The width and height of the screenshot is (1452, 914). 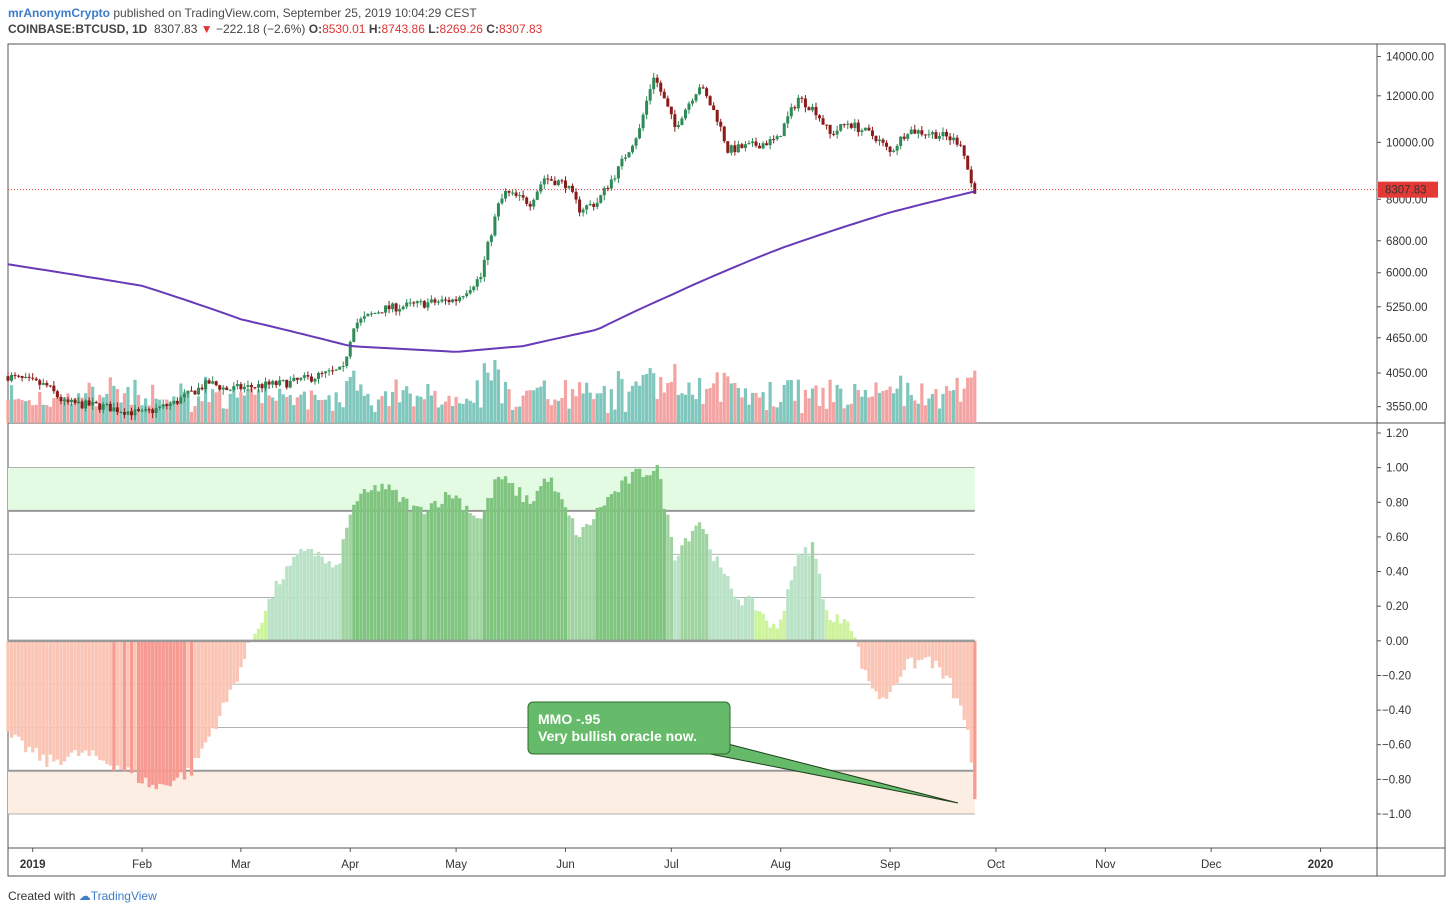 What do you see at coordinates (59, 13) in the screenshot?
I see `author-link: mrAnonymCrypto` at bounding box center [59, 13].